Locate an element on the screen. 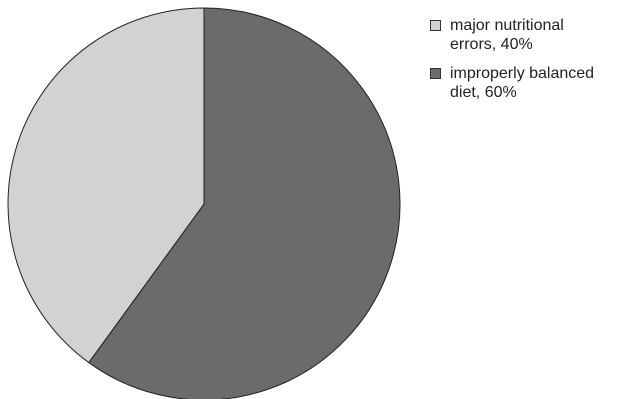 This screenshot has height=399, width=635. legend-label-line: diet, 60% is located at coordinates (522, 92).